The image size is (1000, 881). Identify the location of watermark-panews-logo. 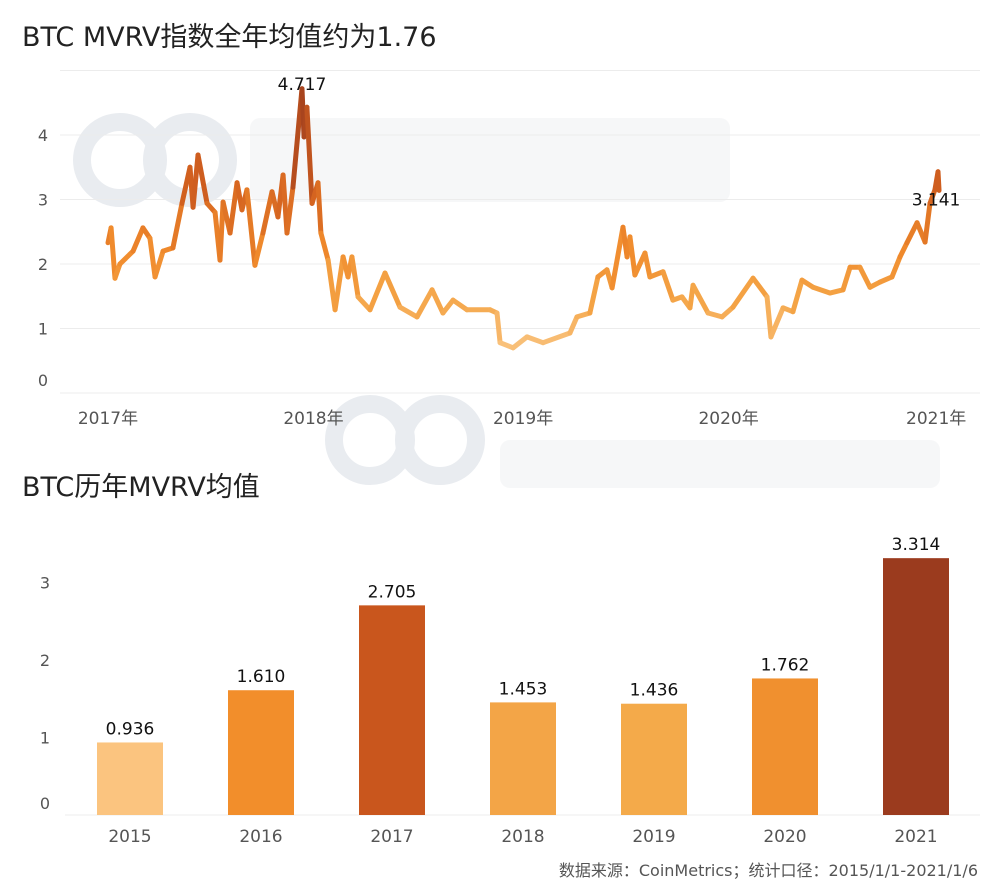
(401, 160).